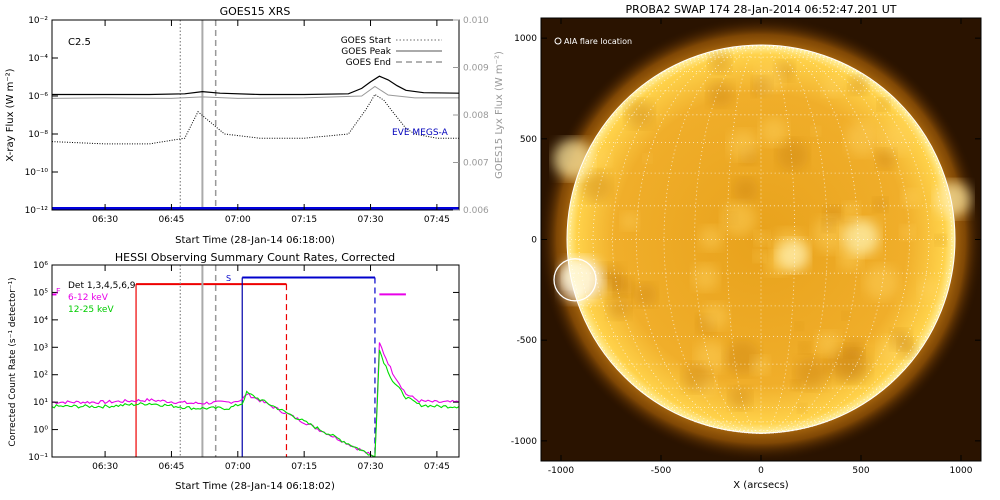 Image resolution: width=1000 pixels, height=500 pixels. I want to click on hessi-xlabel: Start Time (28-Jan-14 06:18:02), so click(255, 486).